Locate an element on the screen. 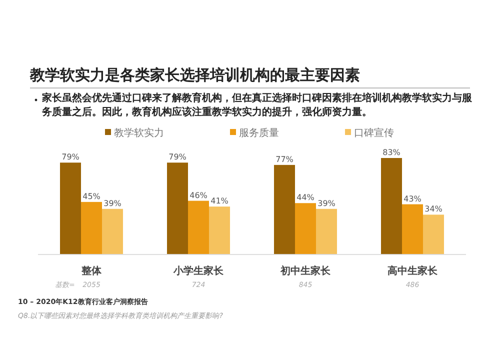 The height and width of the screenshot is (362, 500). data-label: 46% is located at coordinates (199, 195).